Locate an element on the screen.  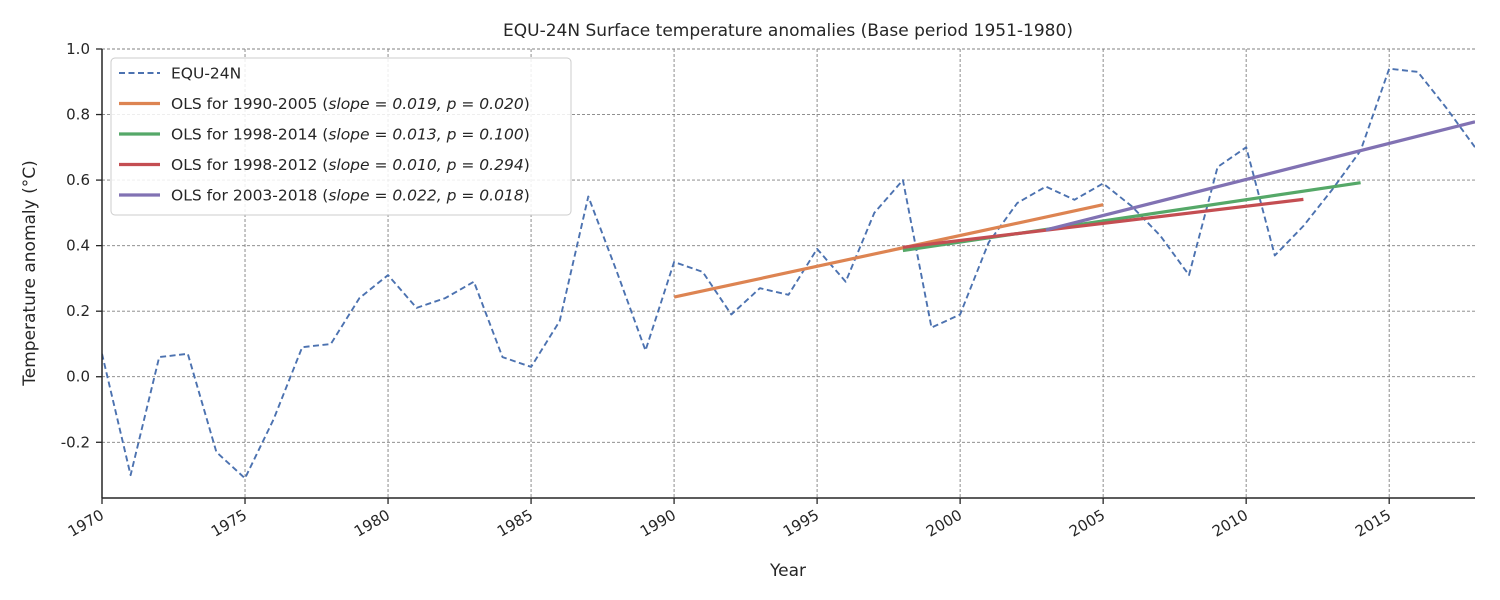
x-tick-label: 1995 is located at coordinates (801, 523).